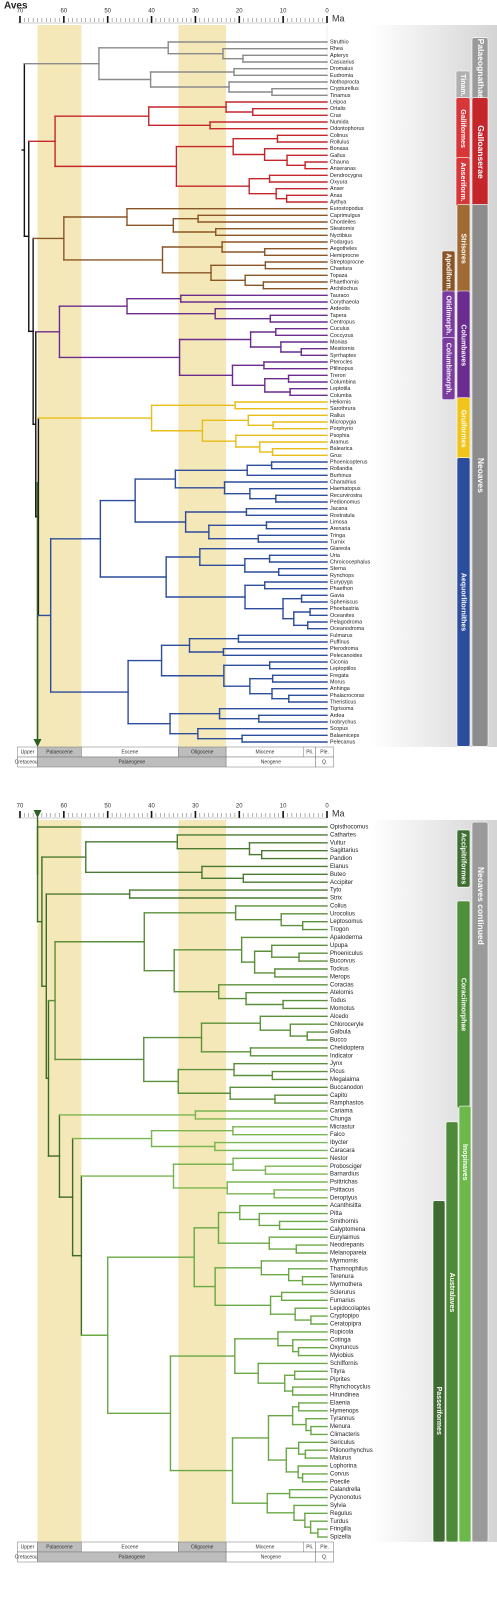 The height and width of the screenshot is (1605, 497). What do you see at coordinates (195, 807) in the screenshot?
I see `time-tick-label: 30` at bounding box center [195, 807].